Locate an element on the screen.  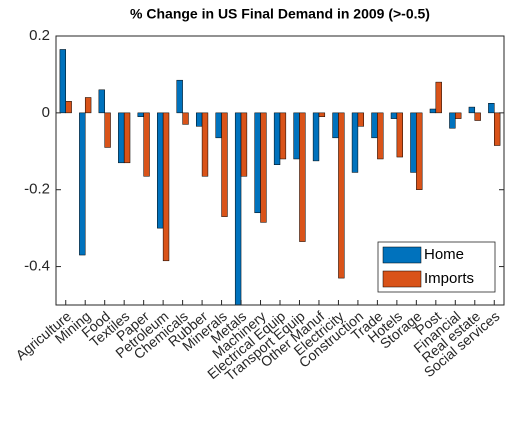
legend-label: Home is located at coordinates (444, 254).